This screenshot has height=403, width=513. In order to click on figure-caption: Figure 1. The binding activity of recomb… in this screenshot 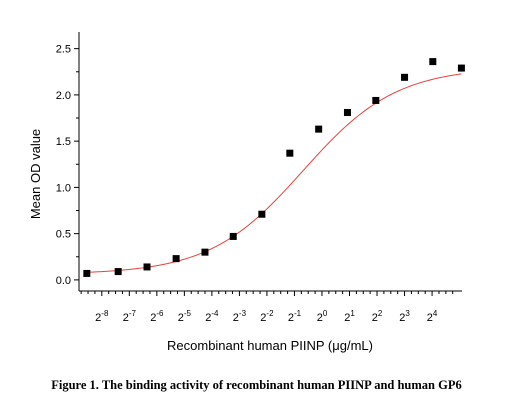, I will do `click(256, 385)`.